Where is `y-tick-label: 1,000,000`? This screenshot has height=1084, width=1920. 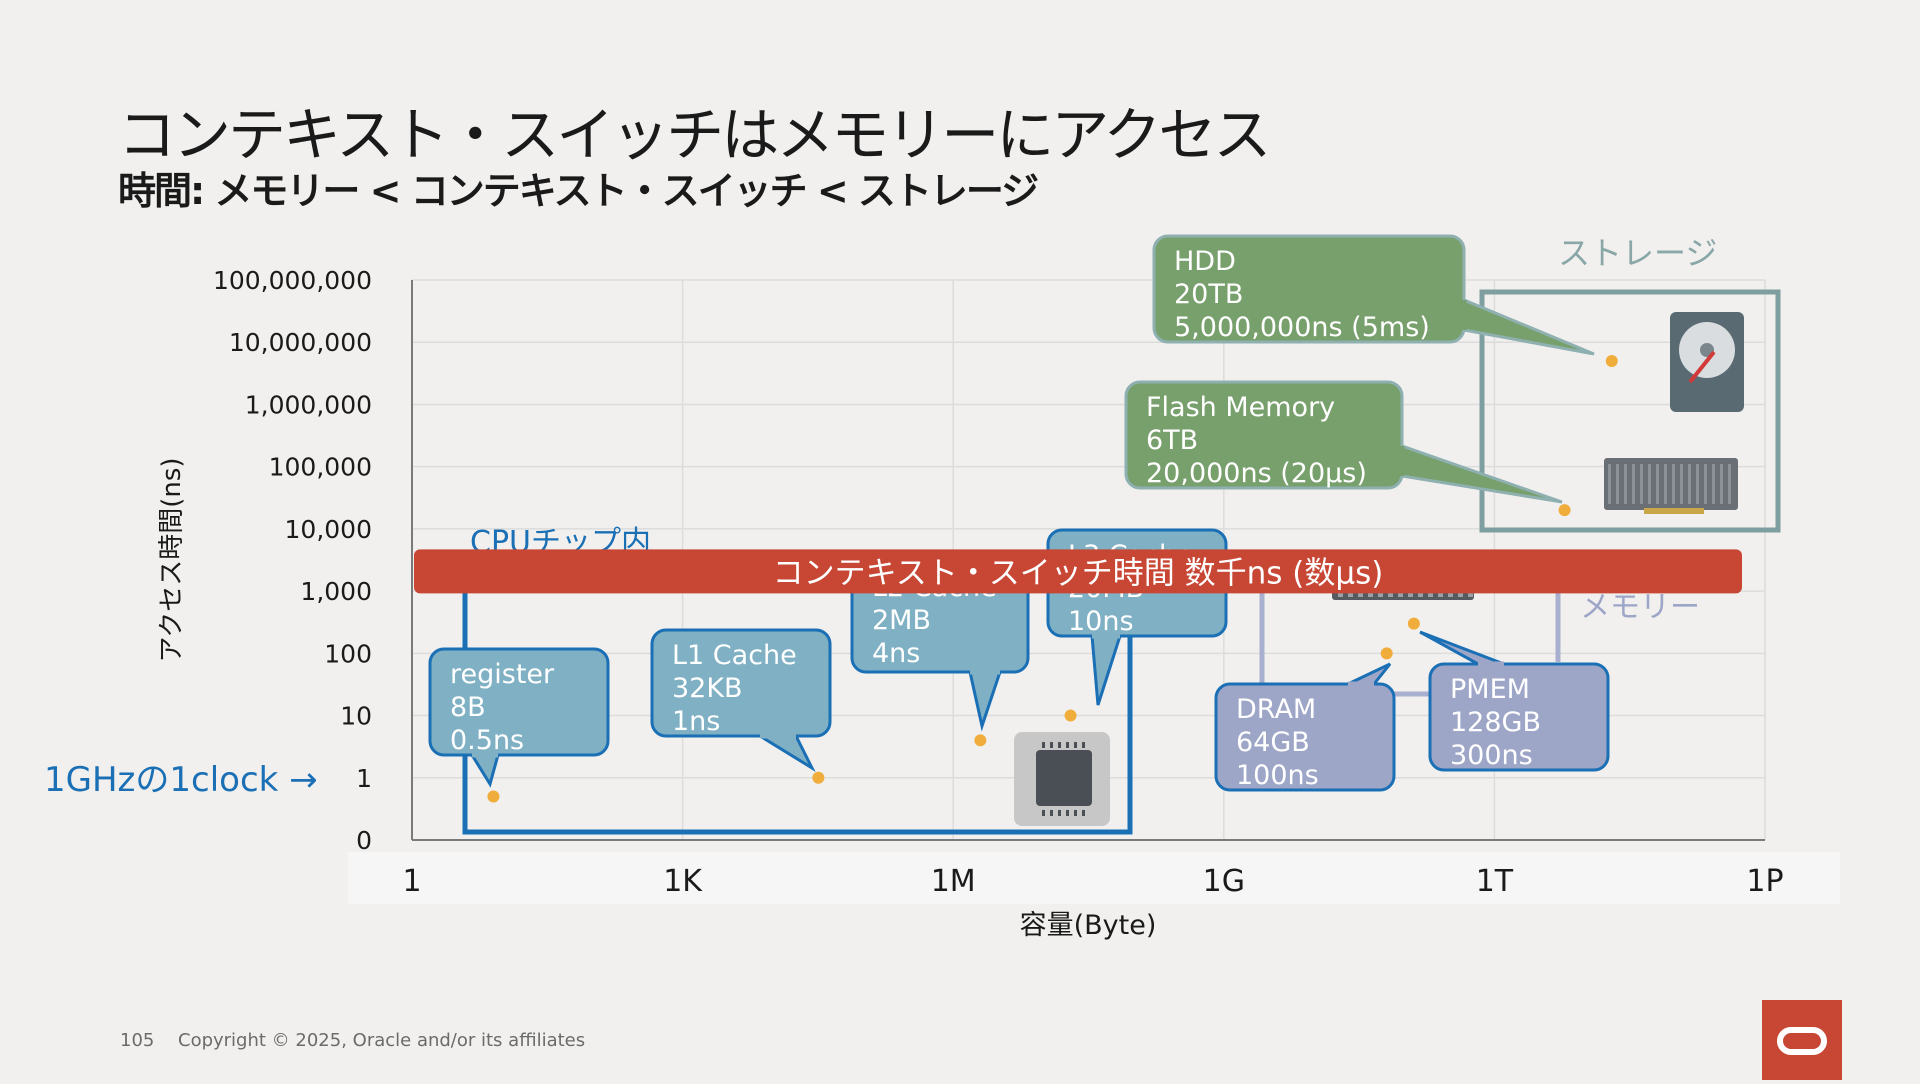 y-tick-label: 1,000,000 is located at coordinates (308, 404).